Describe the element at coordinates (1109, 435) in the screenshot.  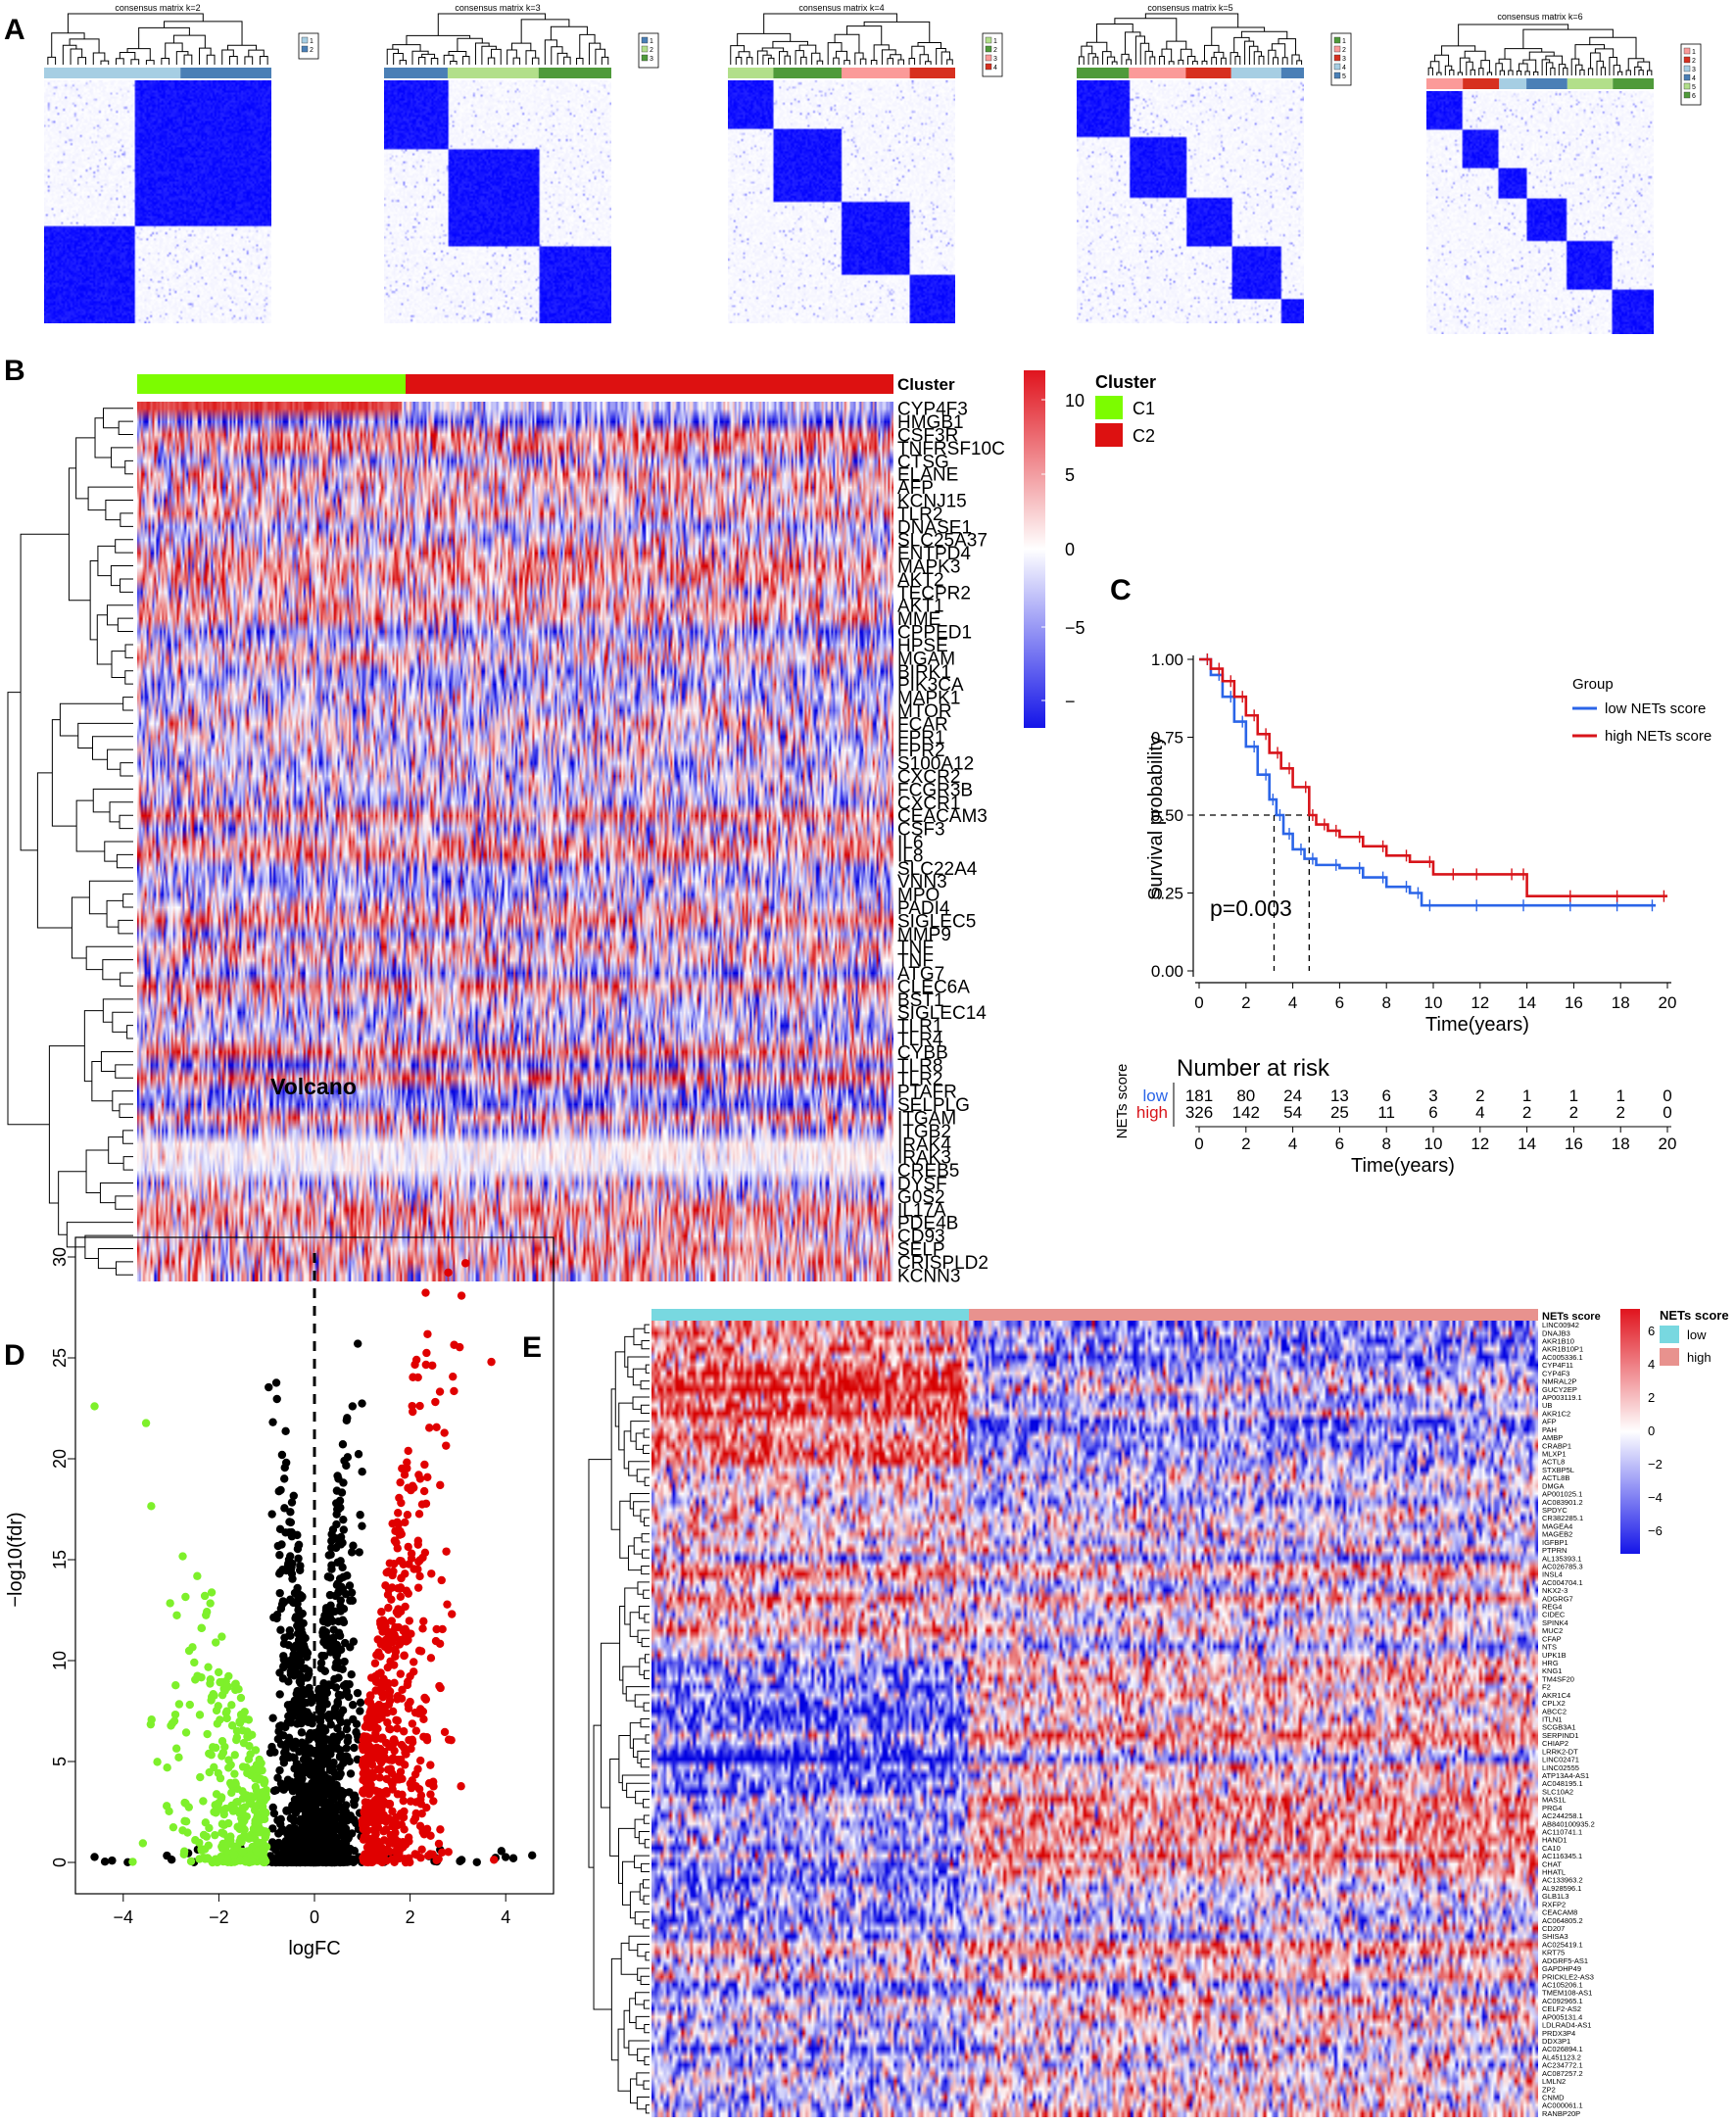
I see `legend-swatch-c2` at that location.